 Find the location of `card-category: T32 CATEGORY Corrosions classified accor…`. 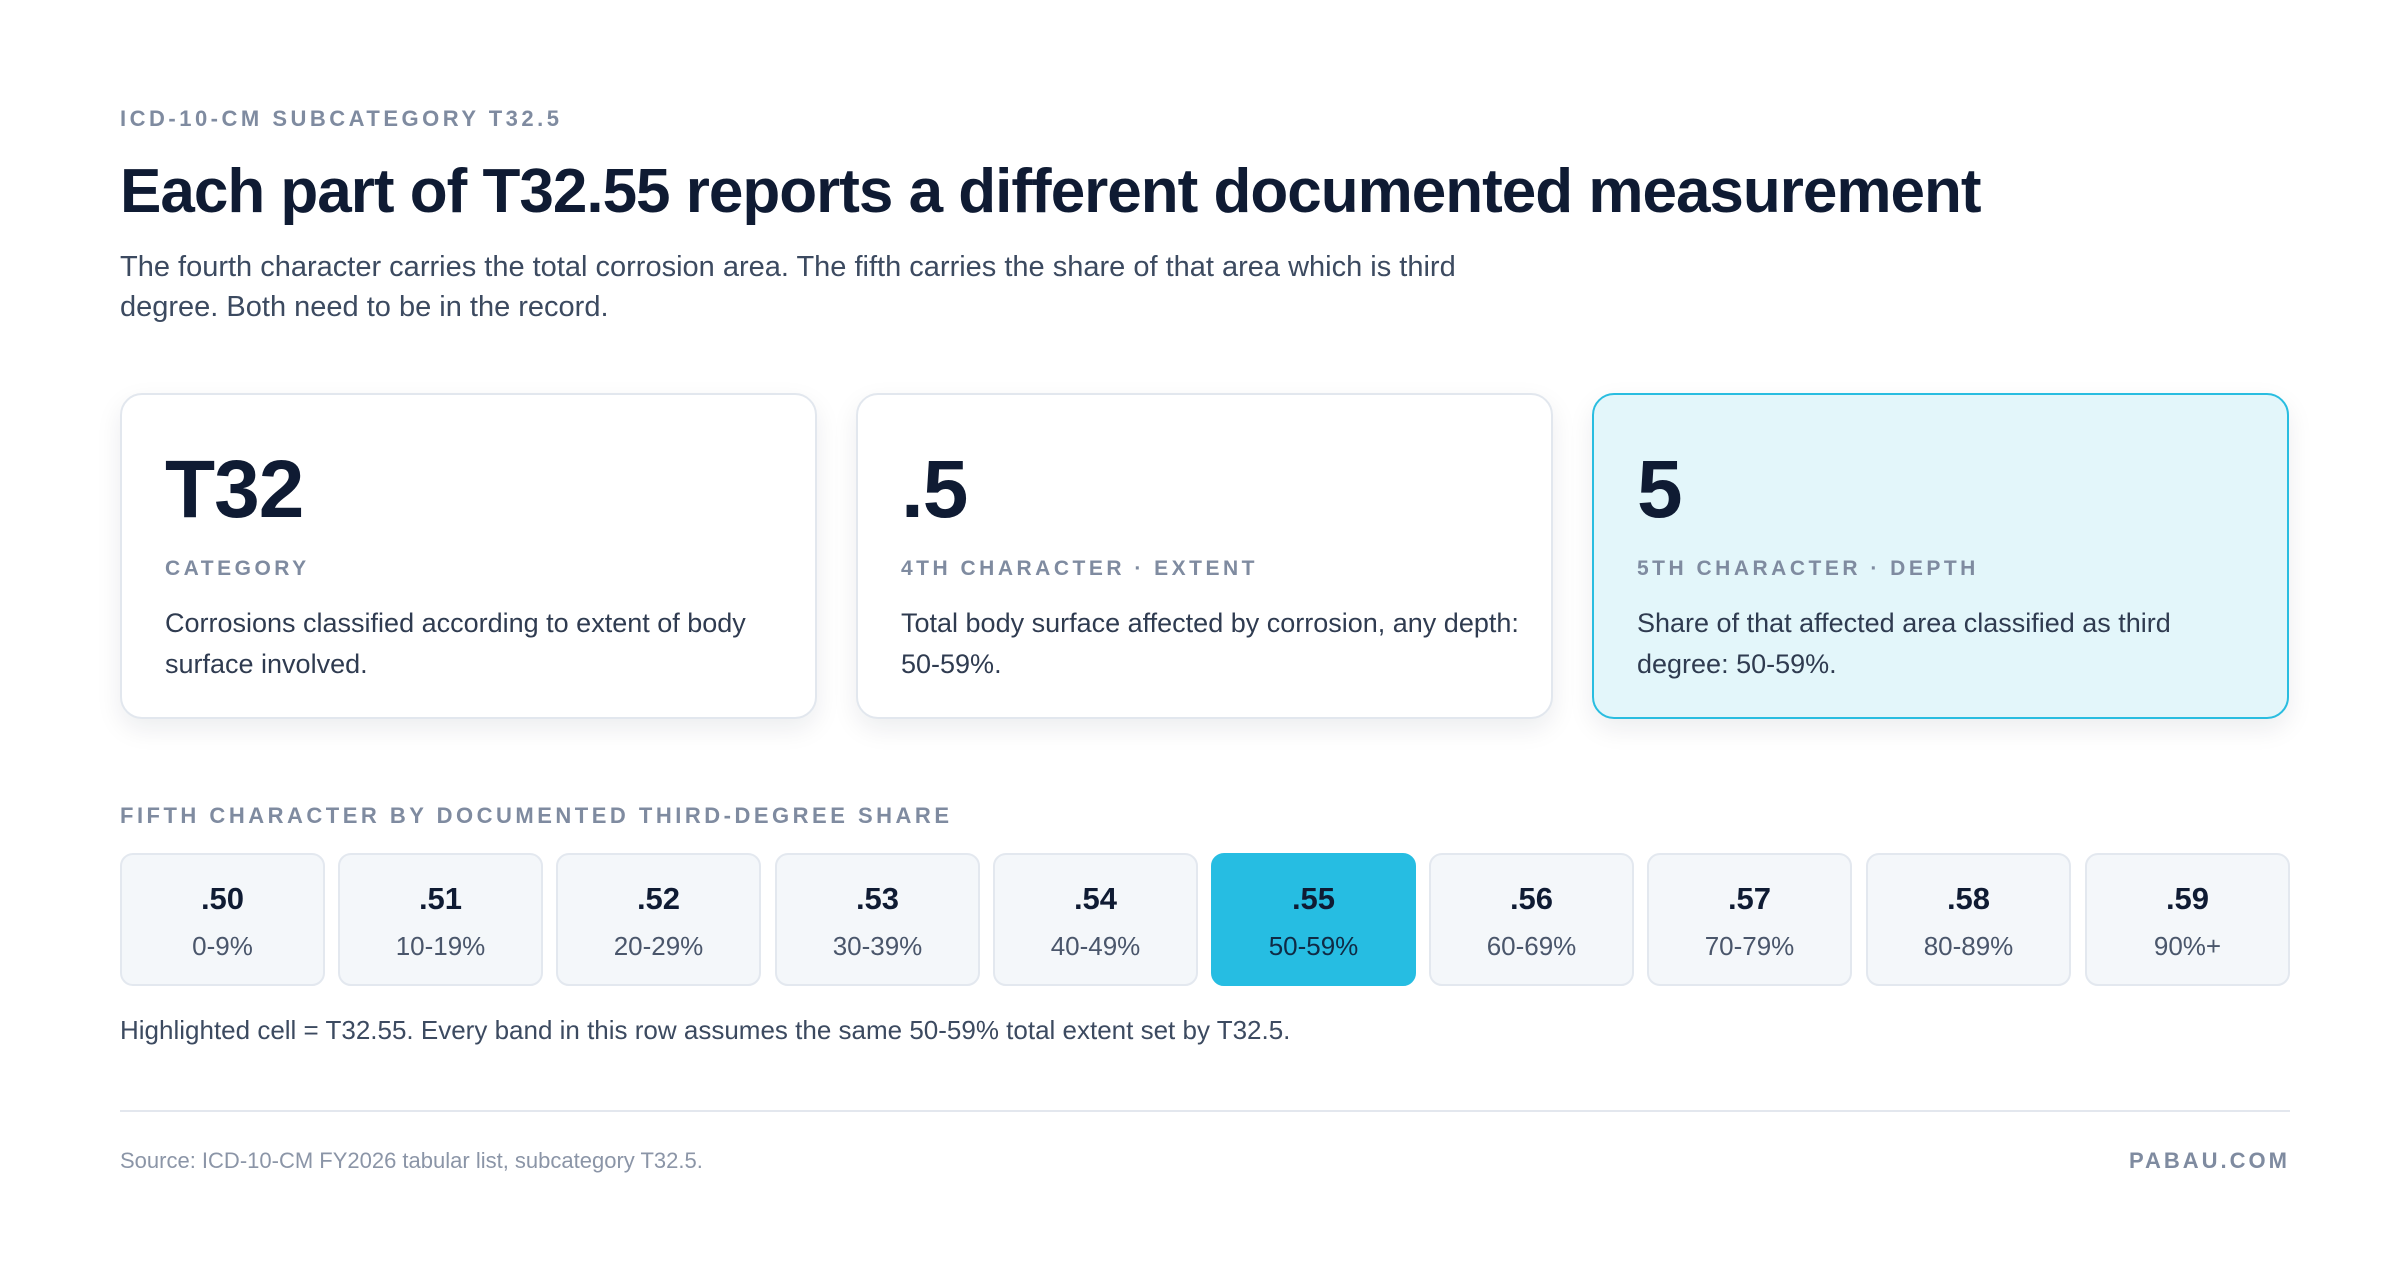

card-category: T32 CATEGORY Corrosions classified accor… is located at coordinates (468, 556).